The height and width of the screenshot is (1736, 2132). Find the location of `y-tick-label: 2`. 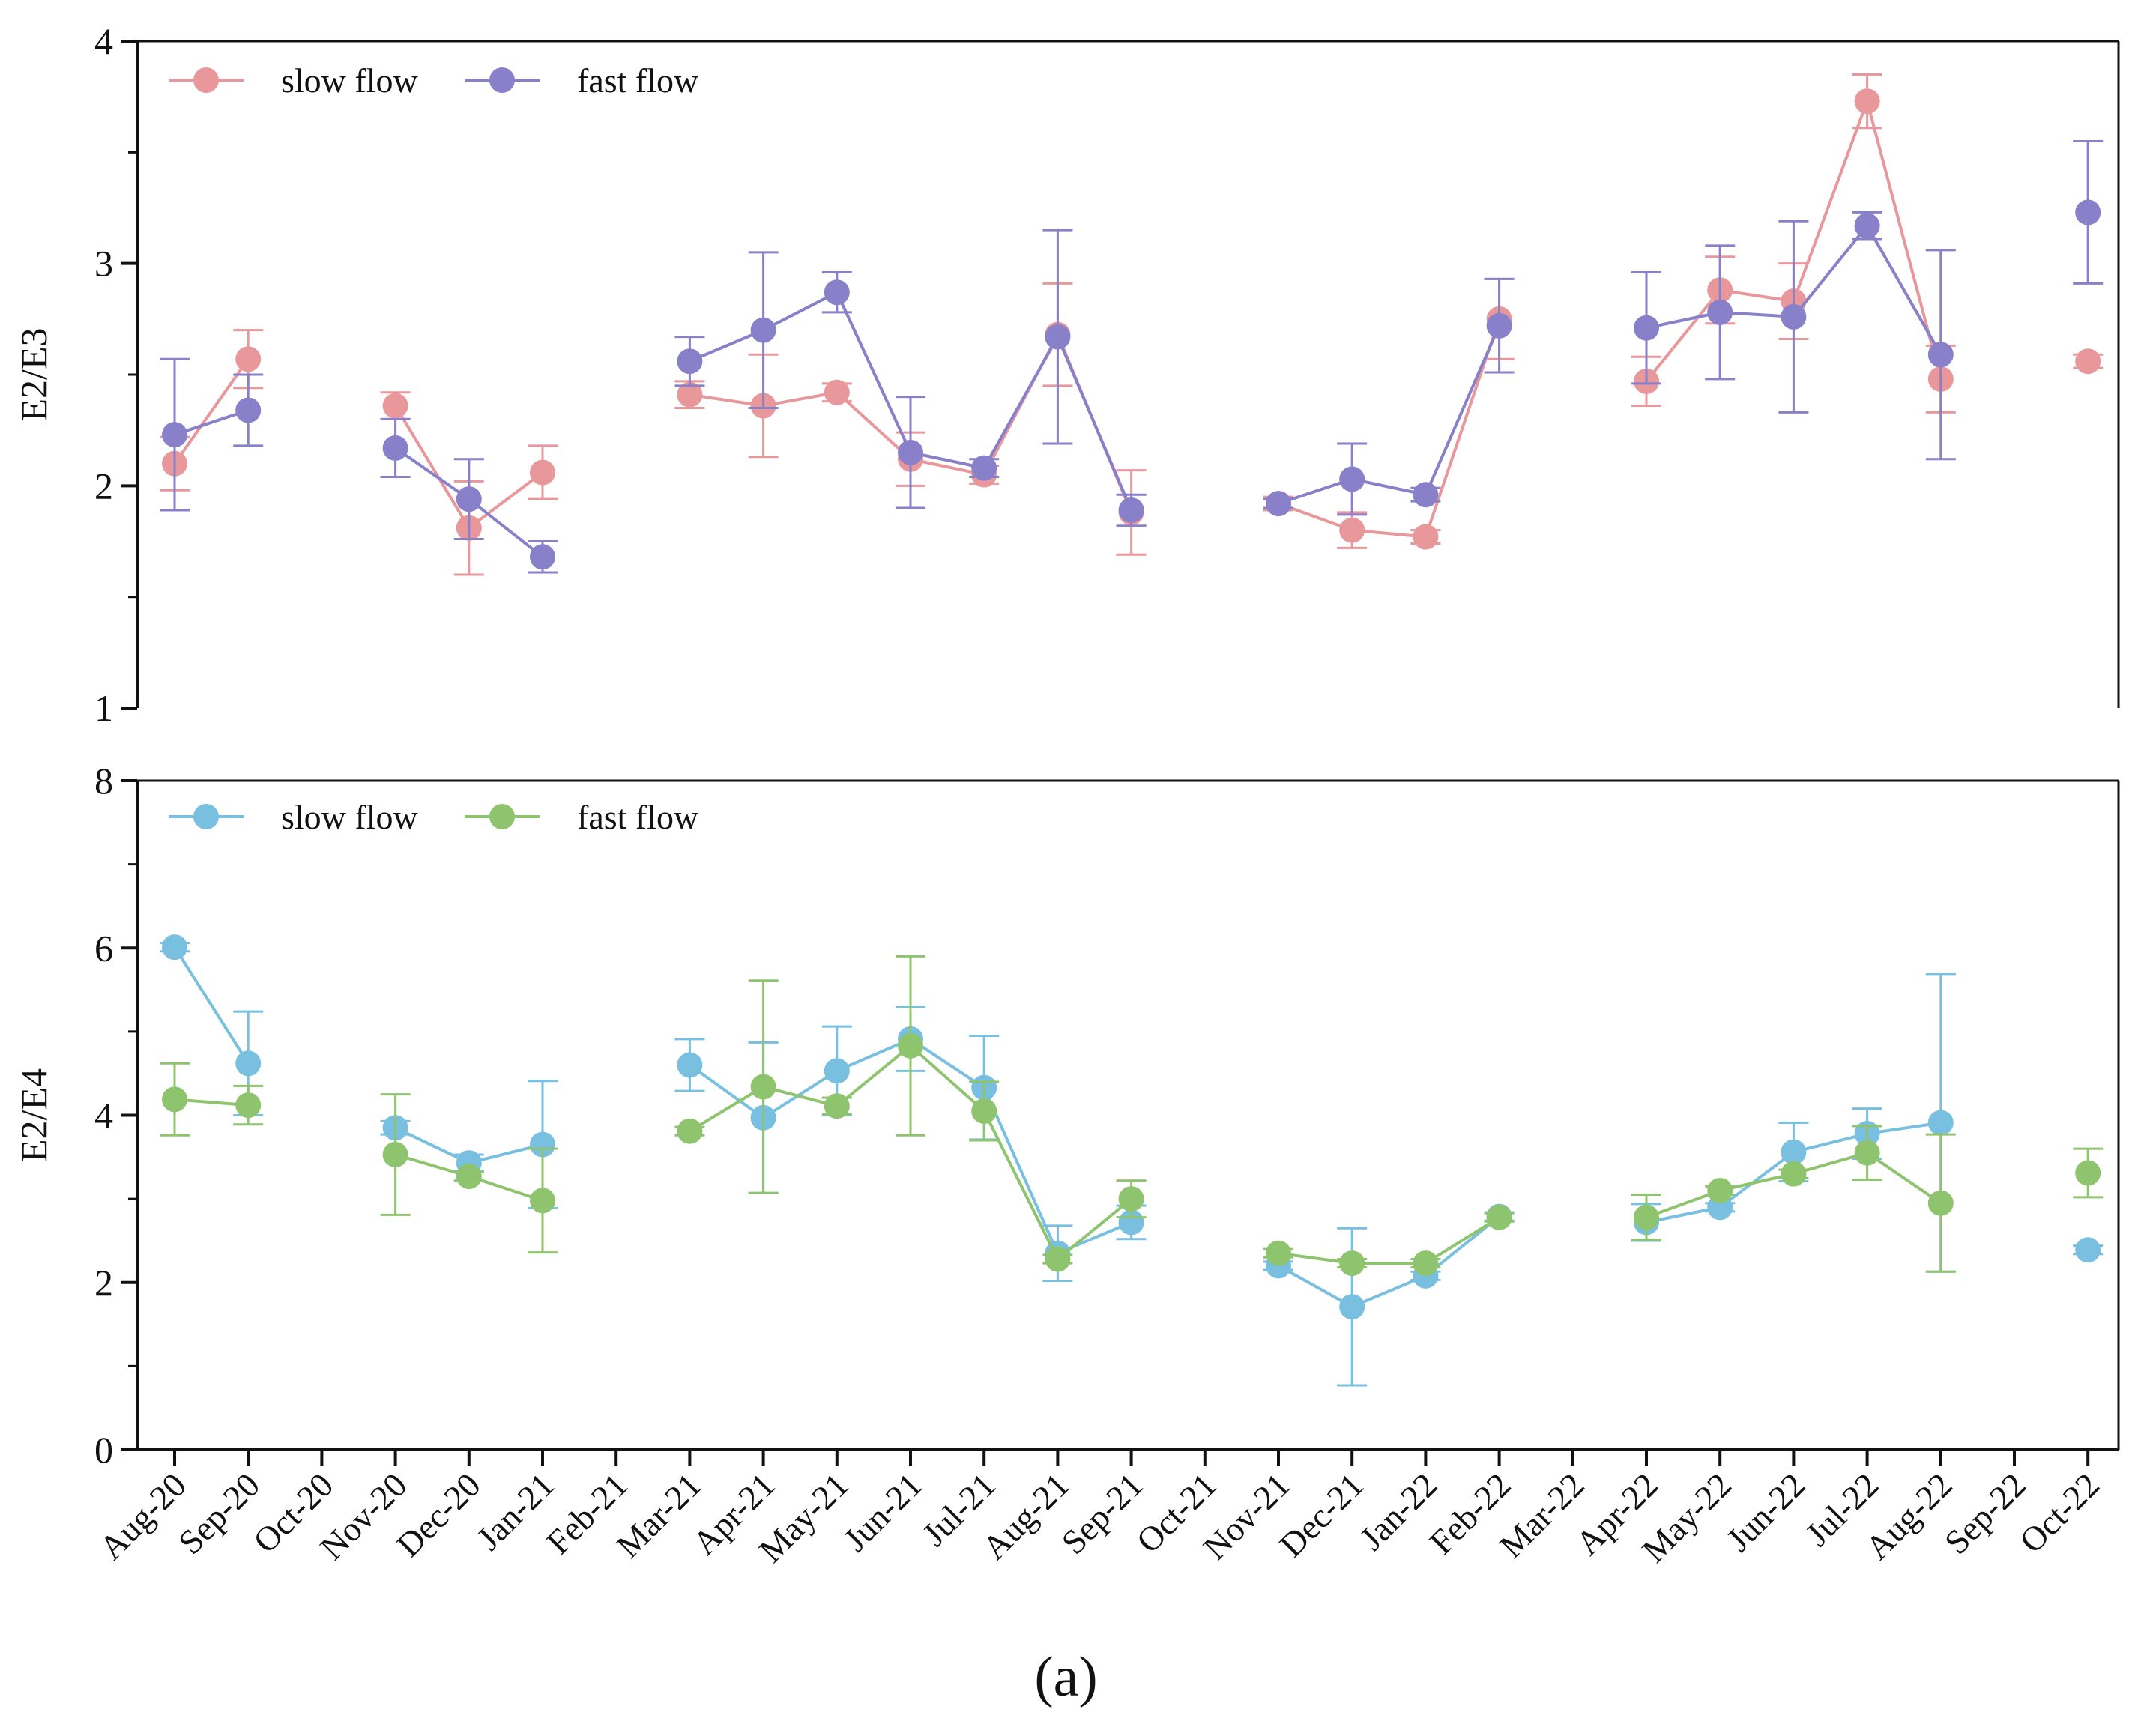

y-tick-label: 2 is located at coordinates (103, 486).